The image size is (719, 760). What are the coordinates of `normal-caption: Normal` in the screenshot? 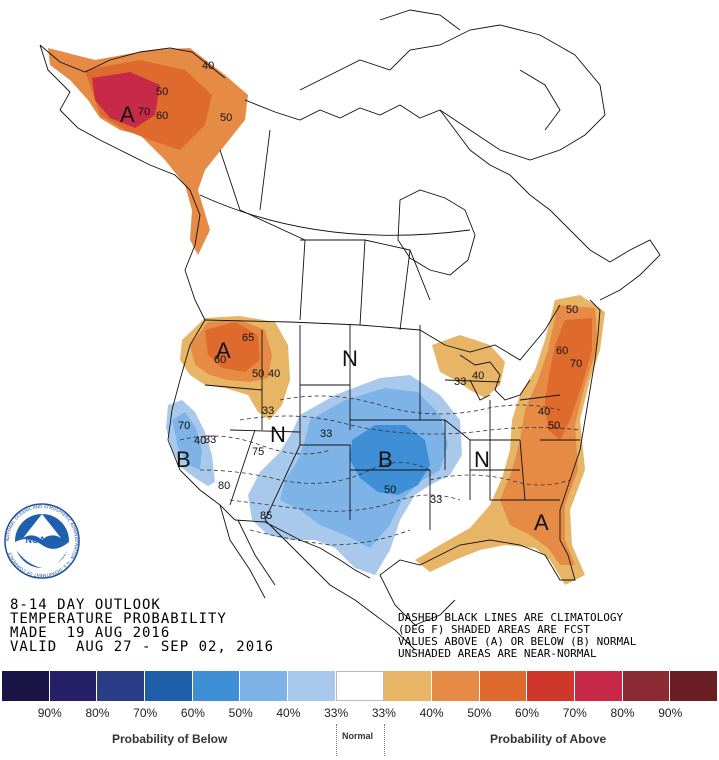 It's located at (358, 736).